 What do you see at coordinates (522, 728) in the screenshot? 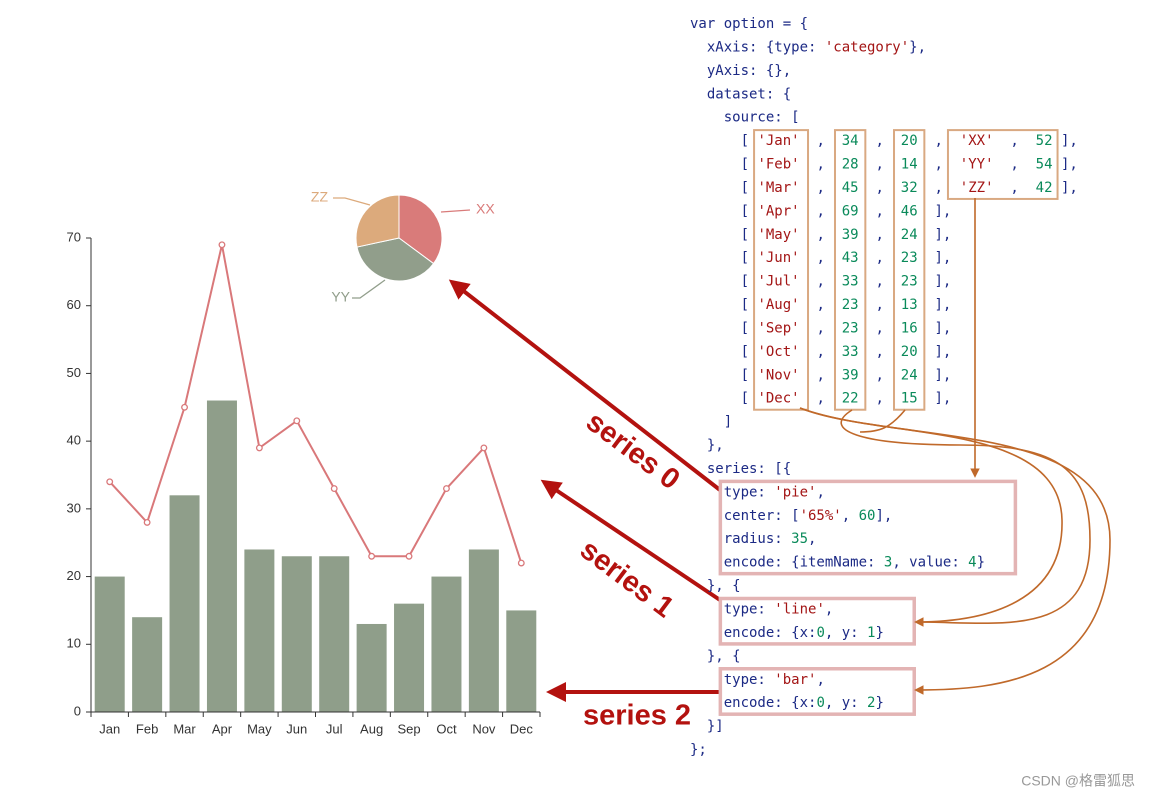
I see `x-tick-label: Dec` at bounding box center [522, 728].